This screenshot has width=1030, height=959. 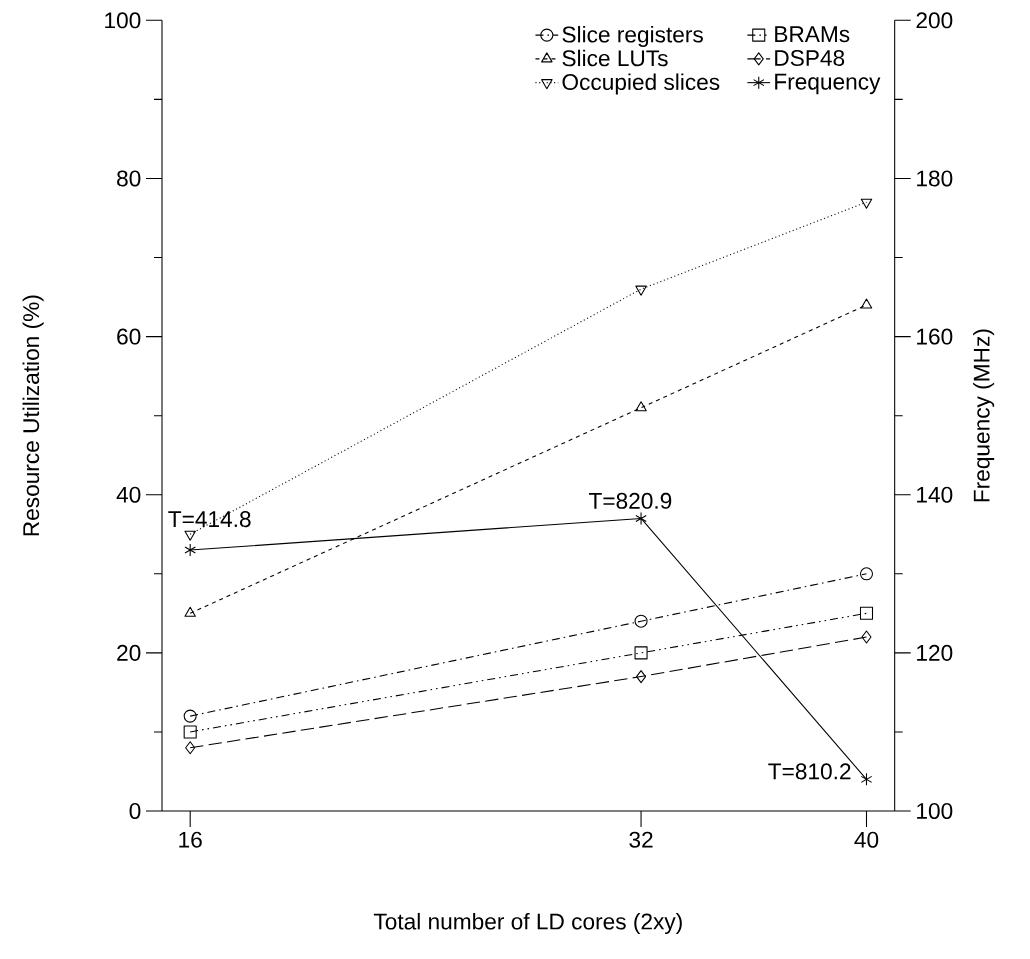 What do you see at coordinates (630, 500) in the screenshot?
I see `annotation: T=820.9` at bounding box center [630, 500].